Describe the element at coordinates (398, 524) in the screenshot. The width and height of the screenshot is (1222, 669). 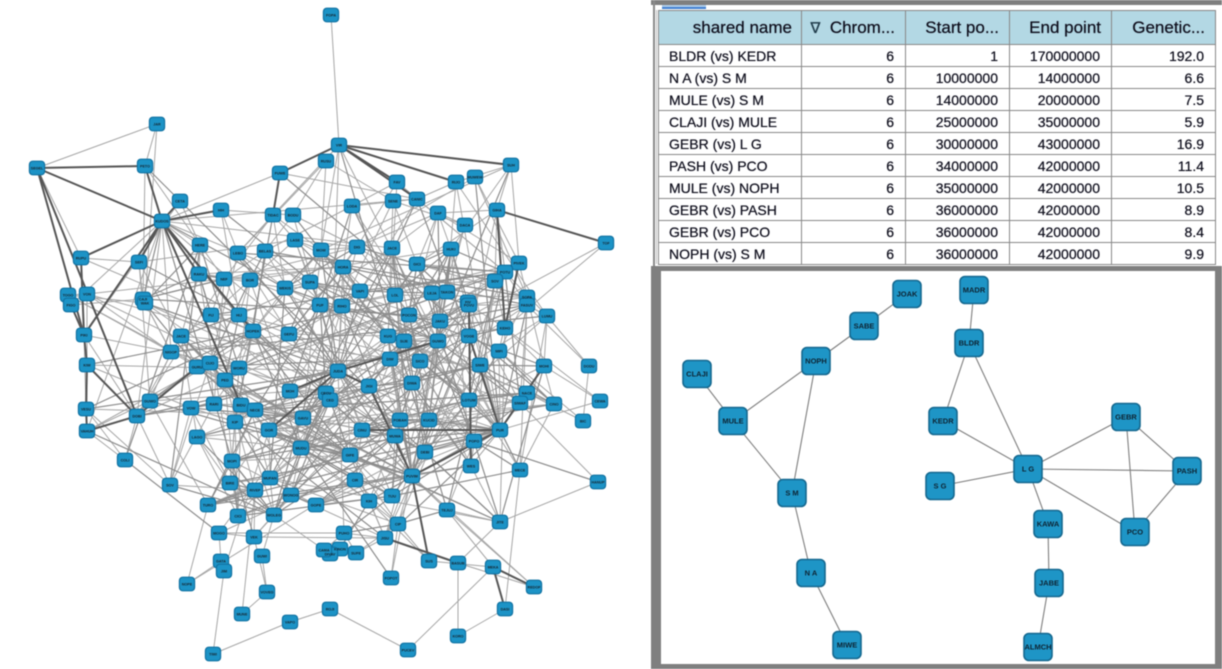
I see `svg-text: CIP` at that location.